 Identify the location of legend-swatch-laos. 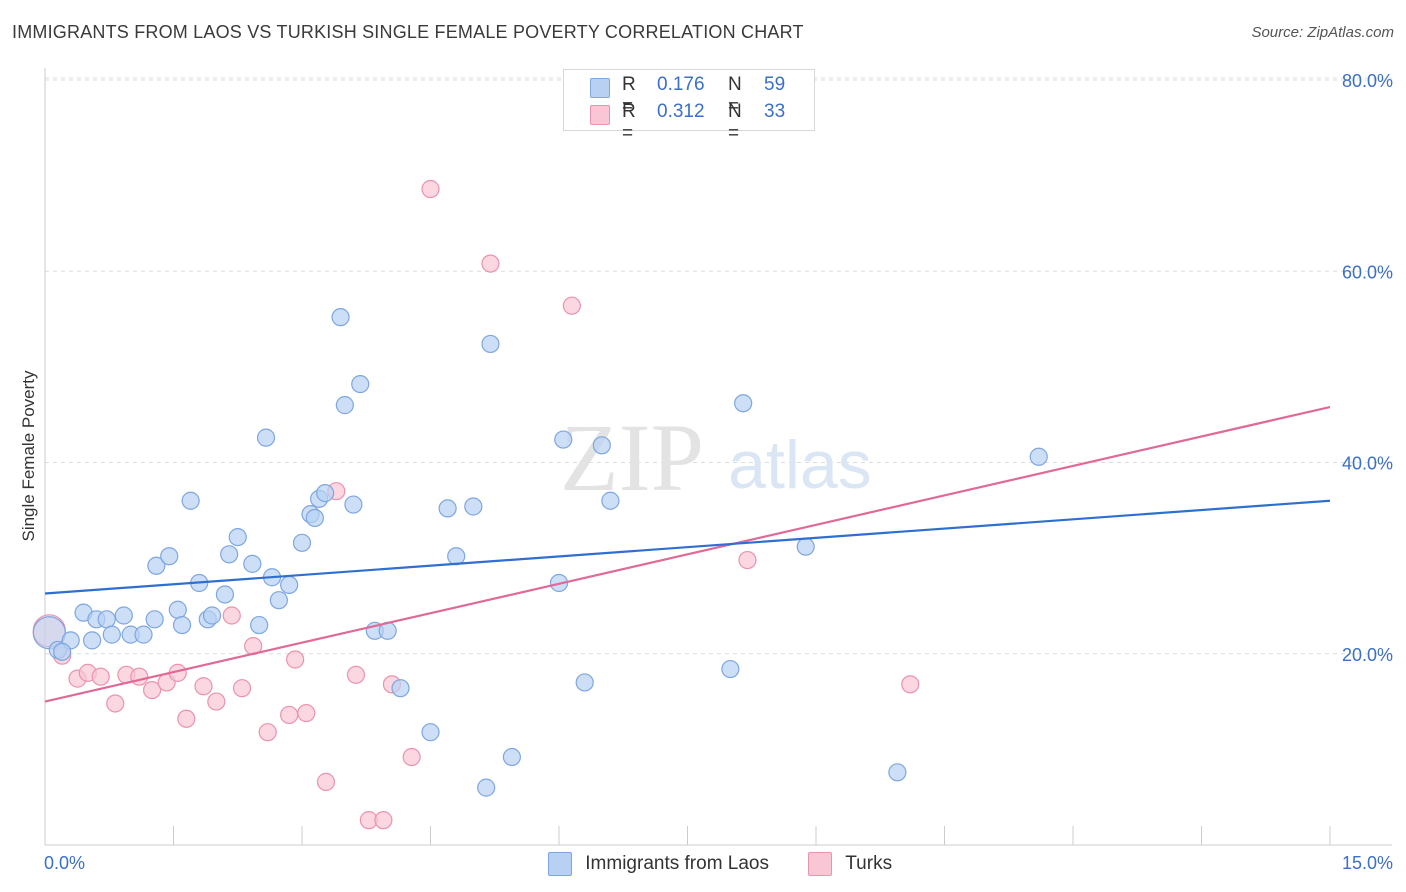
(600, 88).